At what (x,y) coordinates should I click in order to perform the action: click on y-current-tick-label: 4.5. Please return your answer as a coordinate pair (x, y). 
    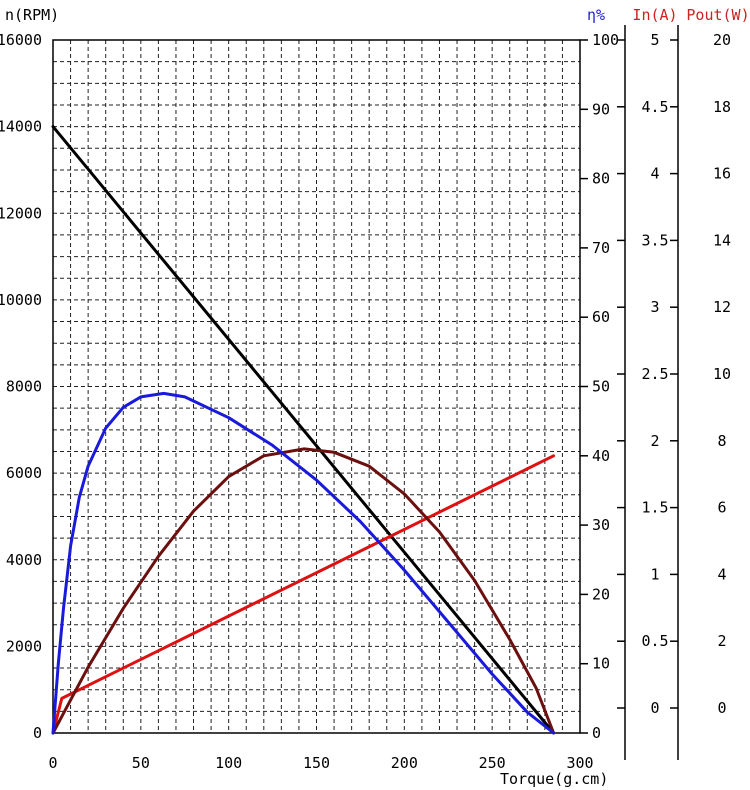
    Looking at the image, I should click on (654, 107).